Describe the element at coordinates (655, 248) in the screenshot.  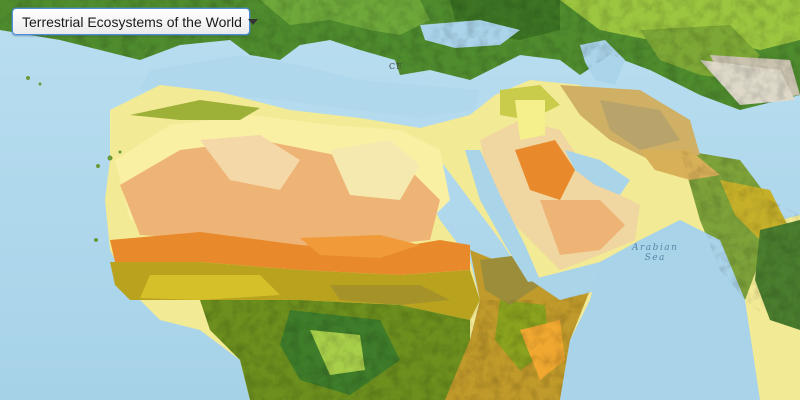
I see `sea-label-line1: Arabian` at that location.